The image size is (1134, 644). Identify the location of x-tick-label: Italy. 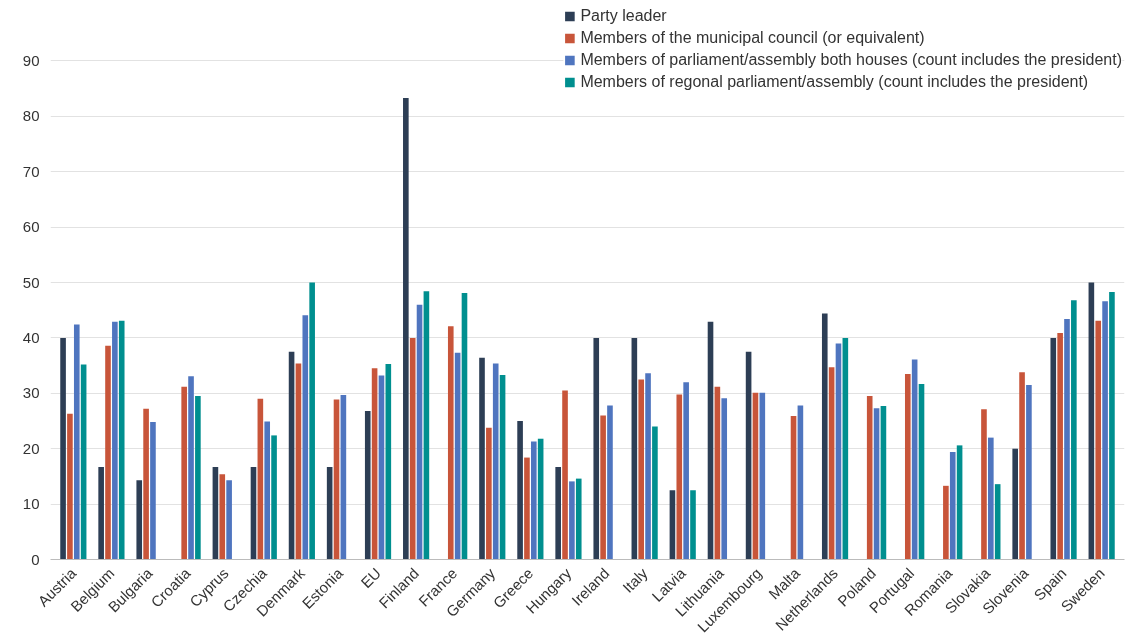
(635, 580).